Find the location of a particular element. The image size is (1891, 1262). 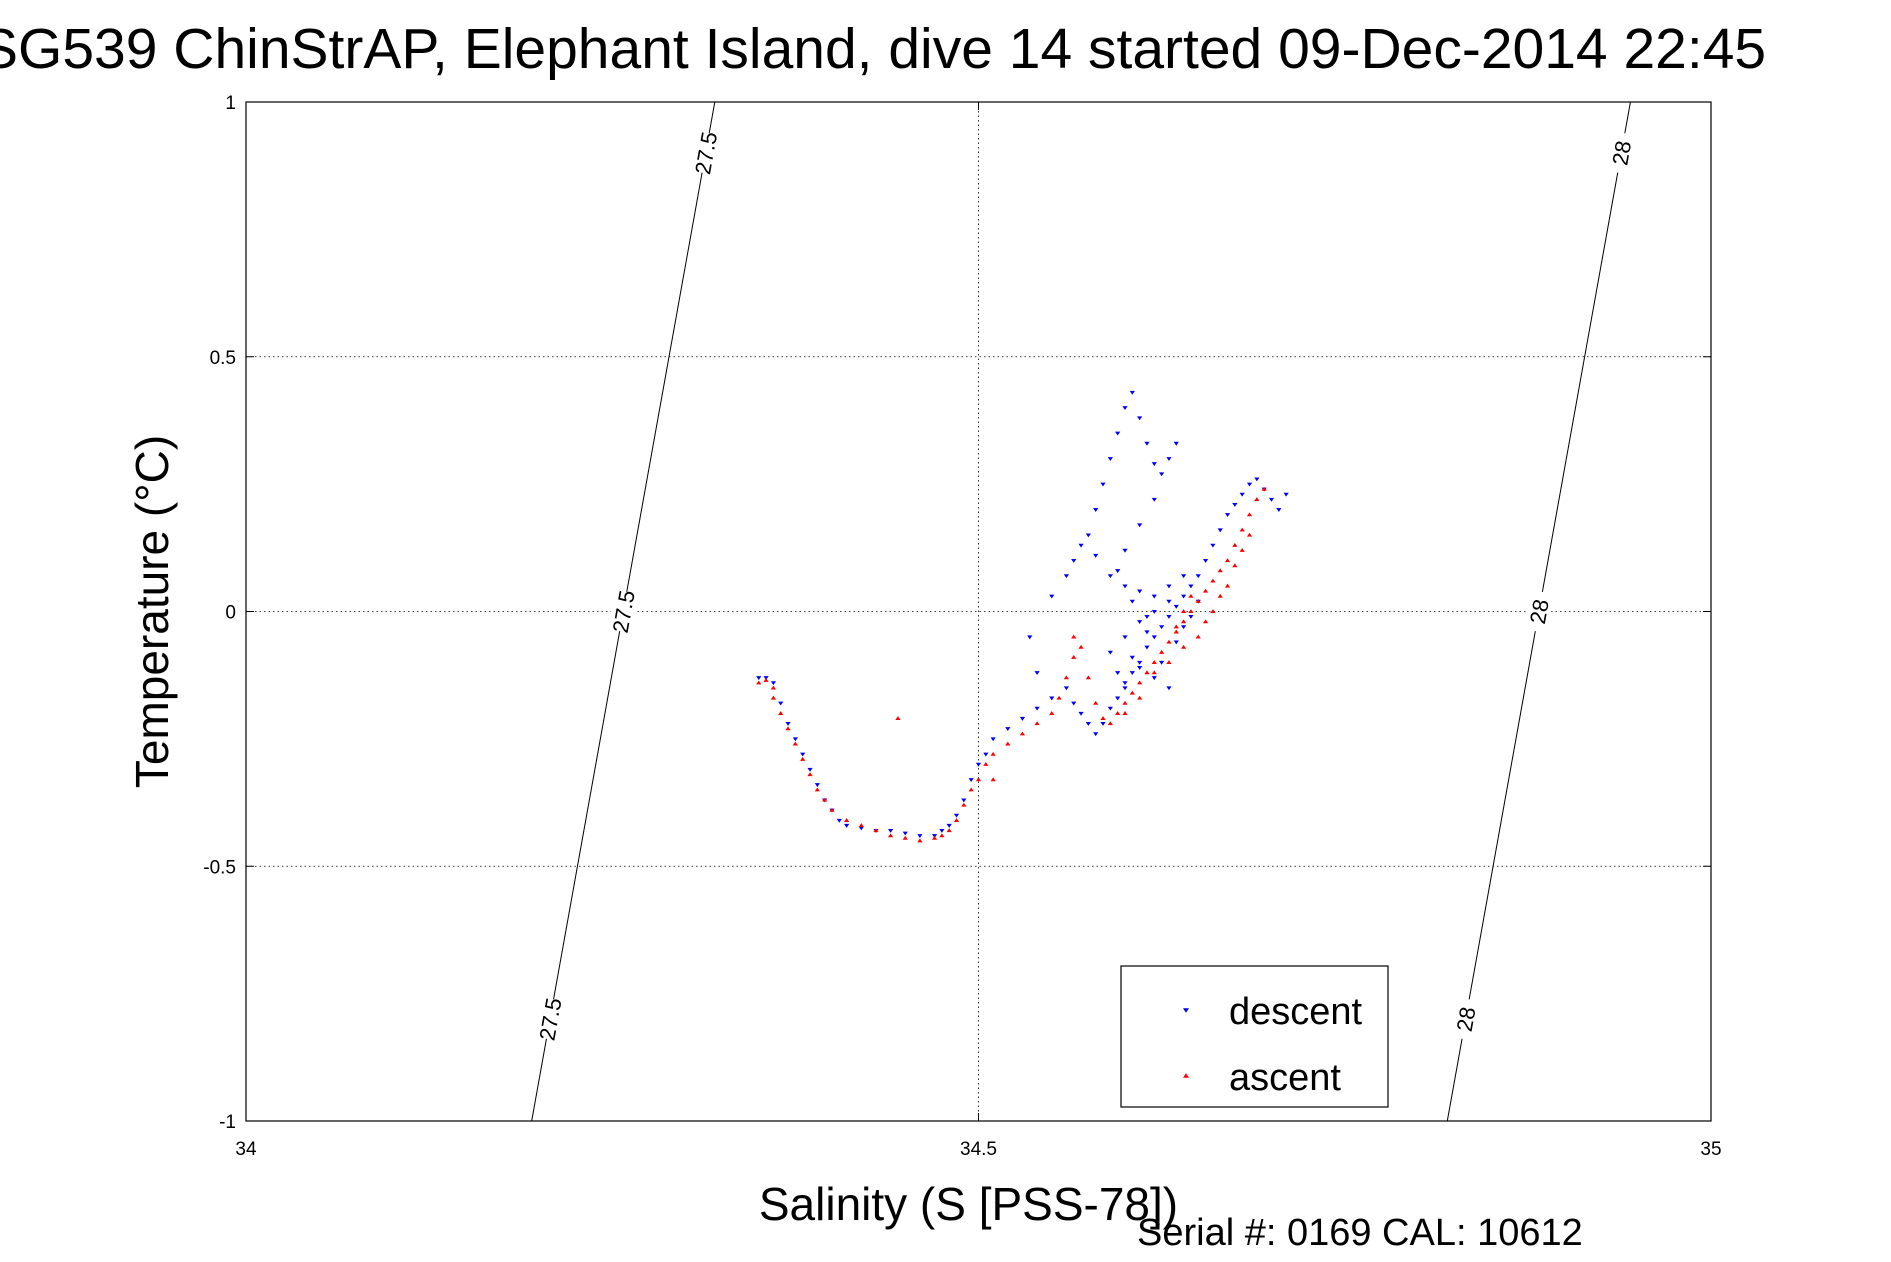

contour-label: 28 is located at coordinates (1539, 611).